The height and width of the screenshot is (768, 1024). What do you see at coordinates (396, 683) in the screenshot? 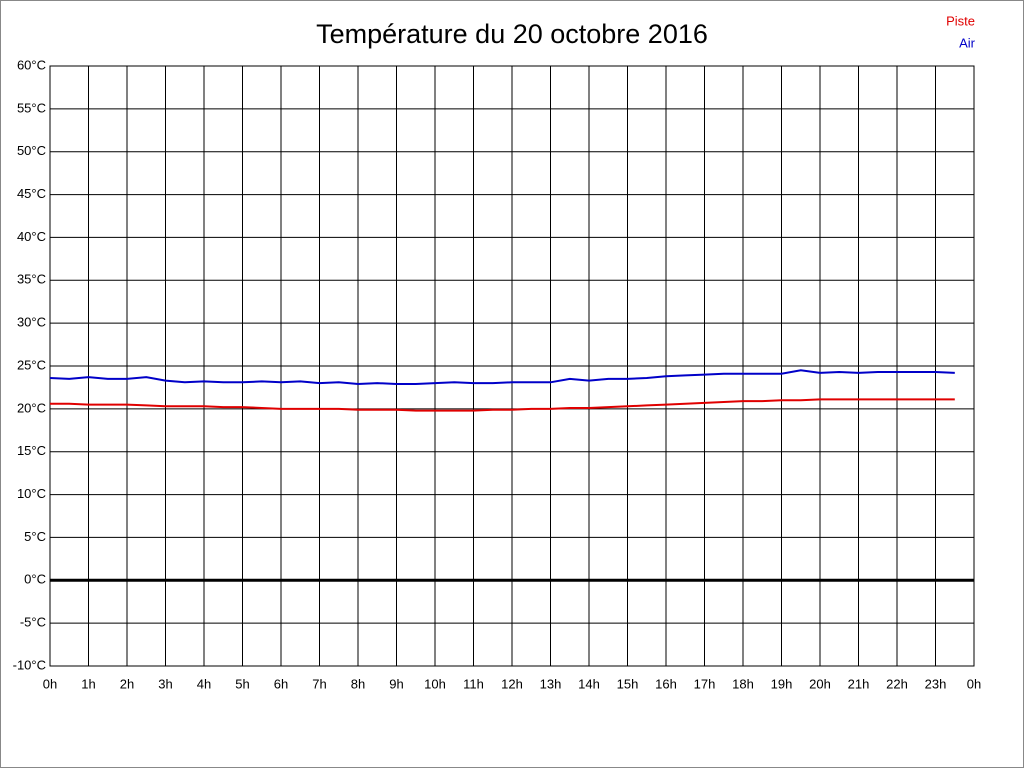
I see `x-tick-label: 9h` at bounding box center [396, 683].